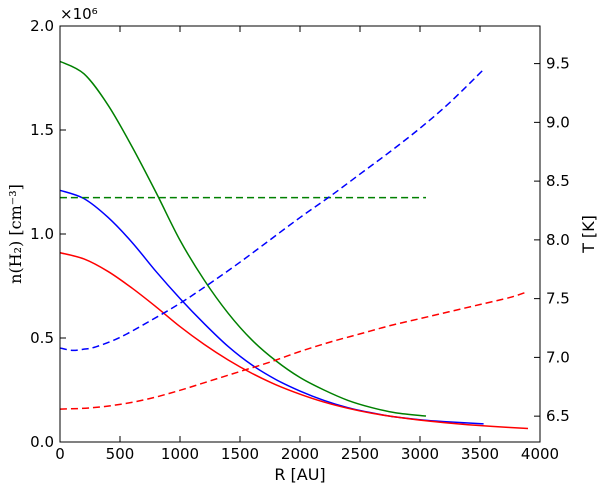  What do you see at coordinates (42, 338) in the screenshot?
I see `y-tick-label-left: 0.5` at bounding box center [42, 338].